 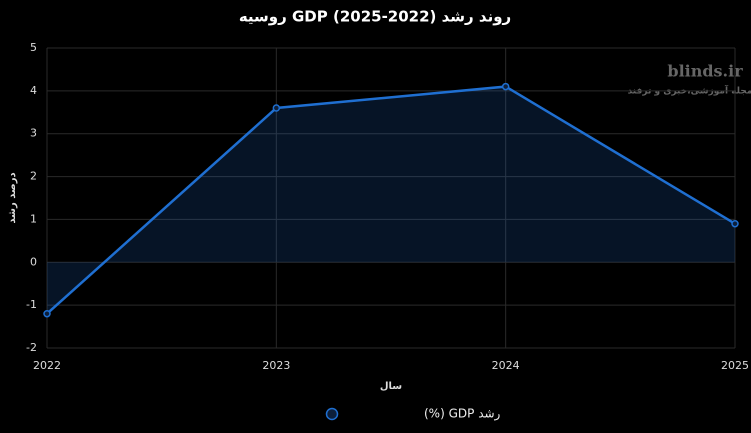 I want to click on y-tick-label: 3, so click(x=33, y=133).